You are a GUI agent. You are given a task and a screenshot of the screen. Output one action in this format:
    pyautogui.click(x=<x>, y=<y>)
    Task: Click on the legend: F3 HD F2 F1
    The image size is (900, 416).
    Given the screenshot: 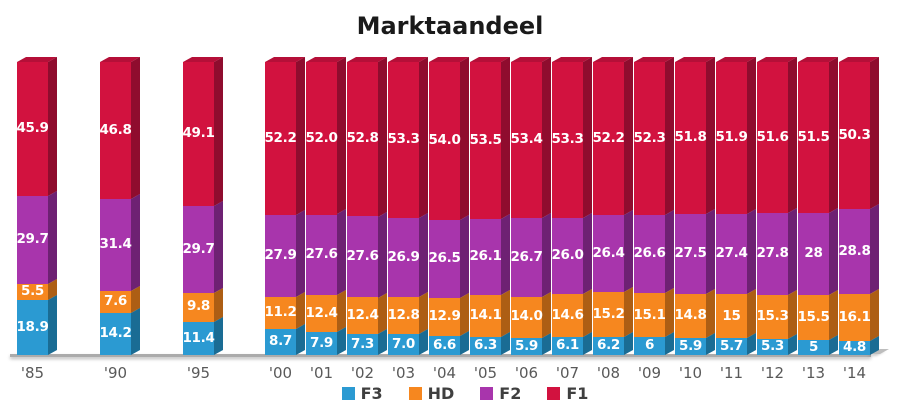 What is the action you would take?
    pyautogui.click(x=450, y=393)
    